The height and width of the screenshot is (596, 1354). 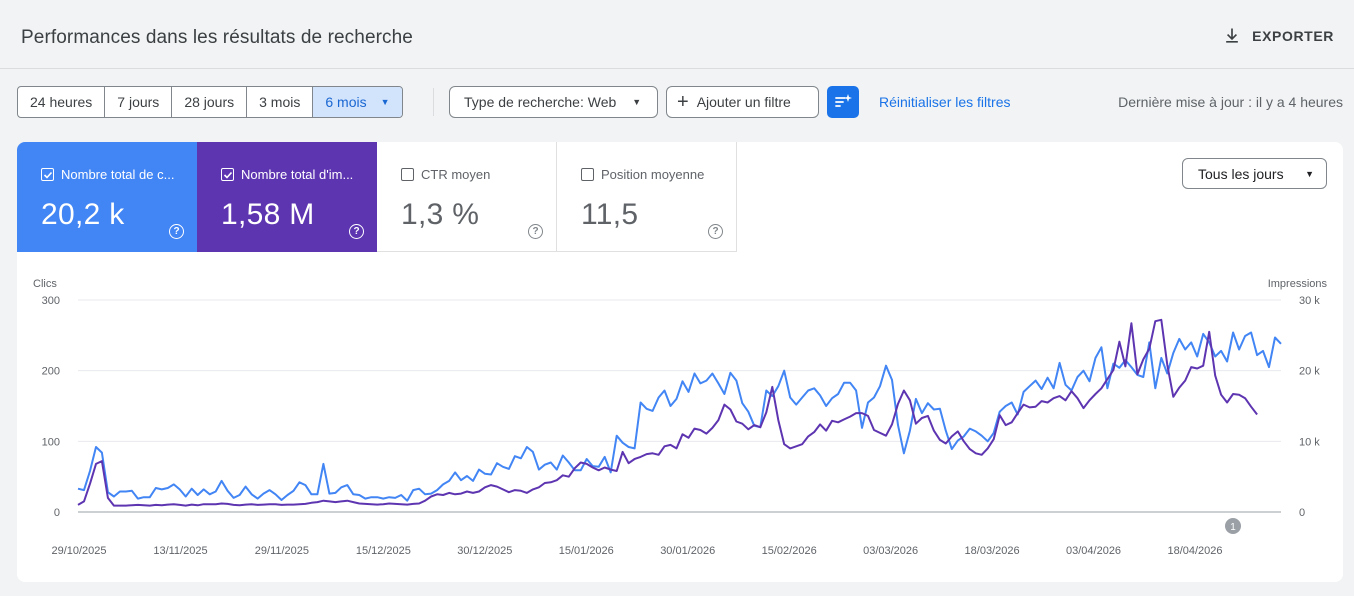 What do you see at coordinates (1293, 36) in the screenshot?
I see `export-label: EXPORTER` at bounding box center [1293, 36].